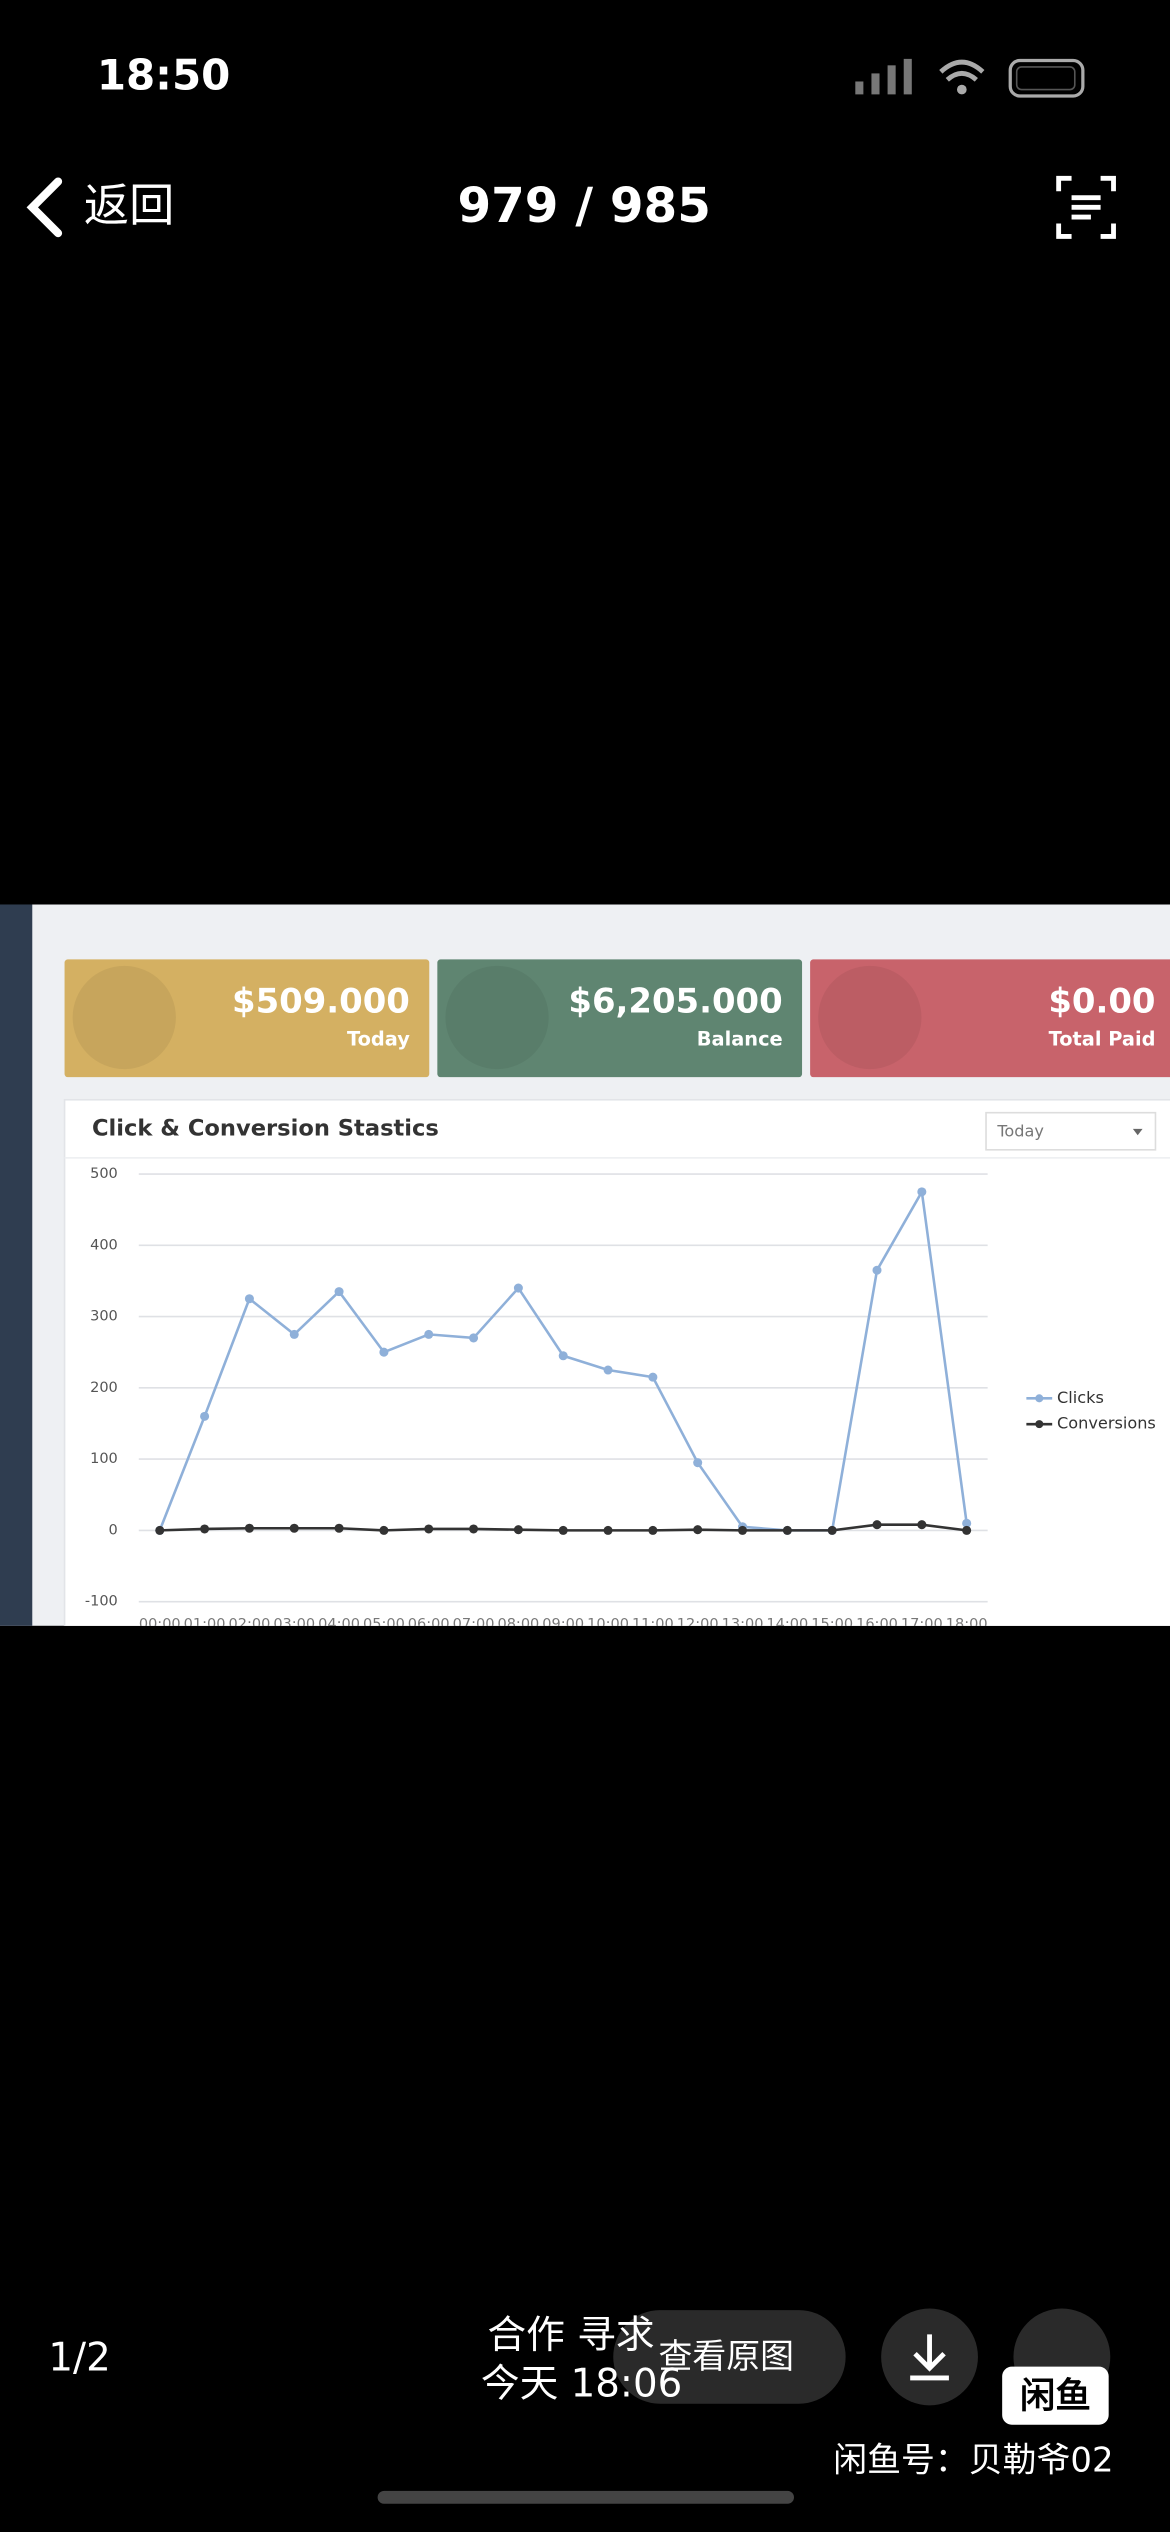 The image size is (1170, 2532). I want to click on scan-frame, so click(1086, 207).